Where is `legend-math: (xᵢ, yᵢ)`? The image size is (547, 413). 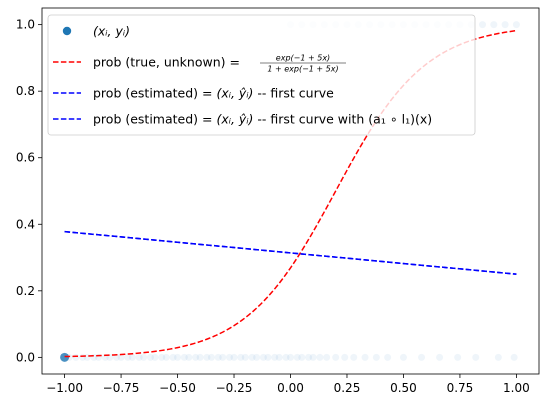
legend-math: (xᵢ, yᵢ) is located at coordinates (111, 31).